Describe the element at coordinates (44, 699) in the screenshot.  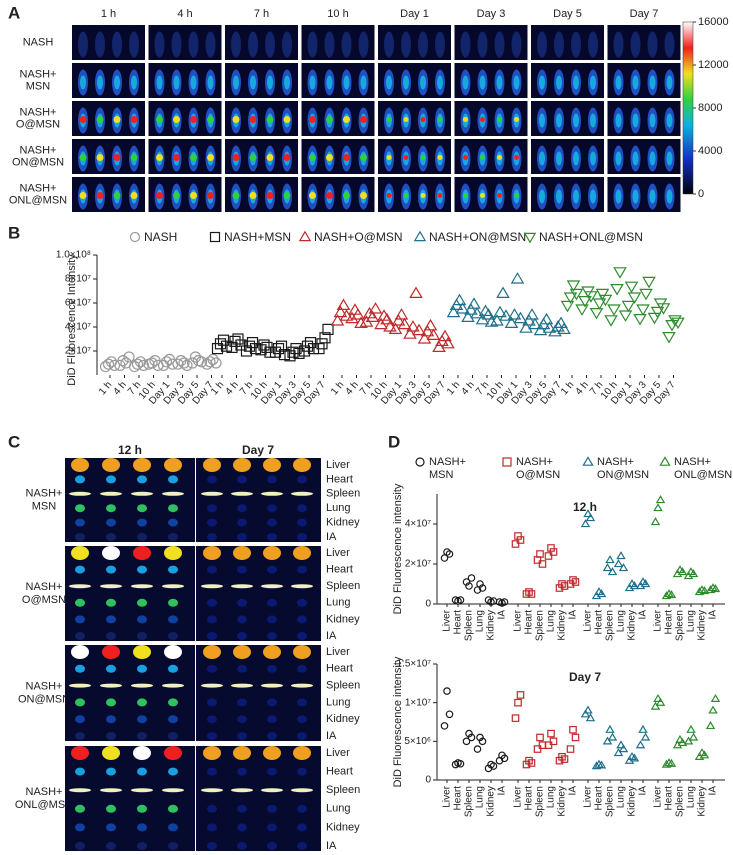
I see `group-label: ON@MSN` at that location.